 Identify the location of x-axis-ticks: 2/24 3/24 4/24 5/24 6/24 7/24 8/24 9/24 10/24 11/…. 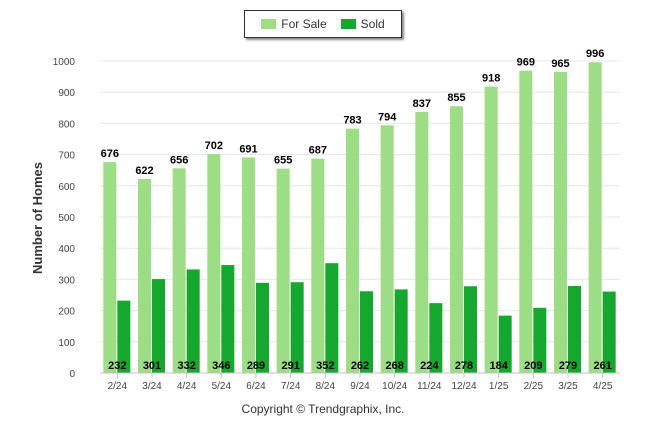
(360, 382).